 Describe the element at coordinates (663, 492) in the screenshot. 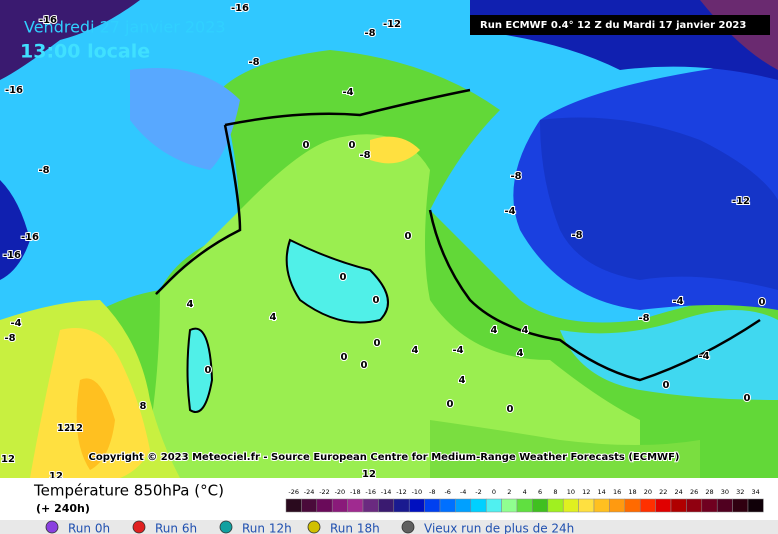

I see `scale-label: 22` at that location.